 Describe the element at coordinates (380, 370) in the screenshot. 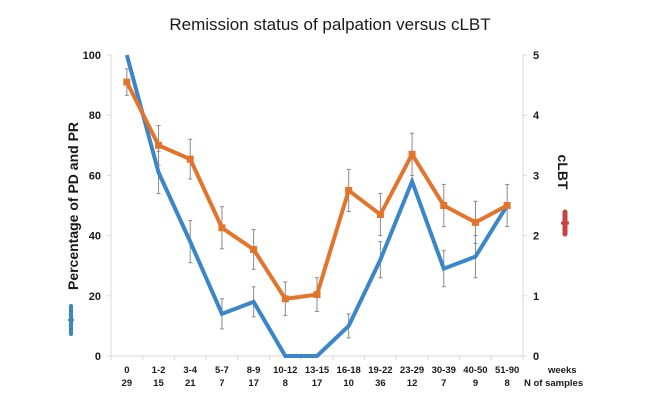

I see `category-label: 19-22` at that location.